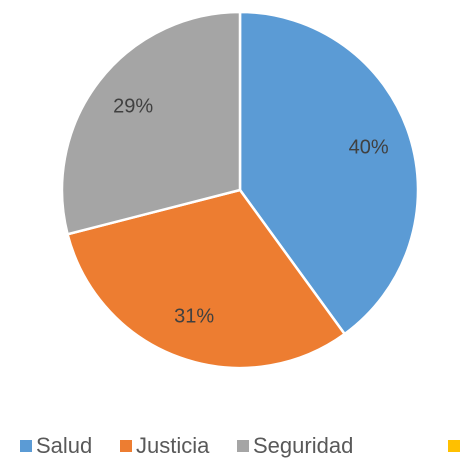 This screenshot has width=468, height=465. I want to click on legend-label: Salud, so click(64, 445).